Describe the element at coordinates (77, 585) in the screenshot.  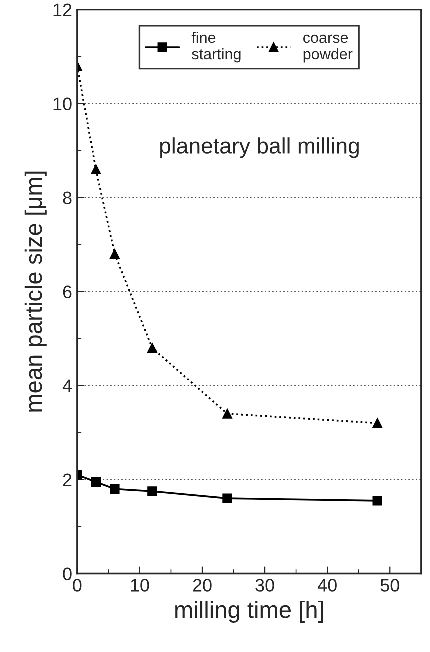
I see `x-tick-label: 0` at that location.